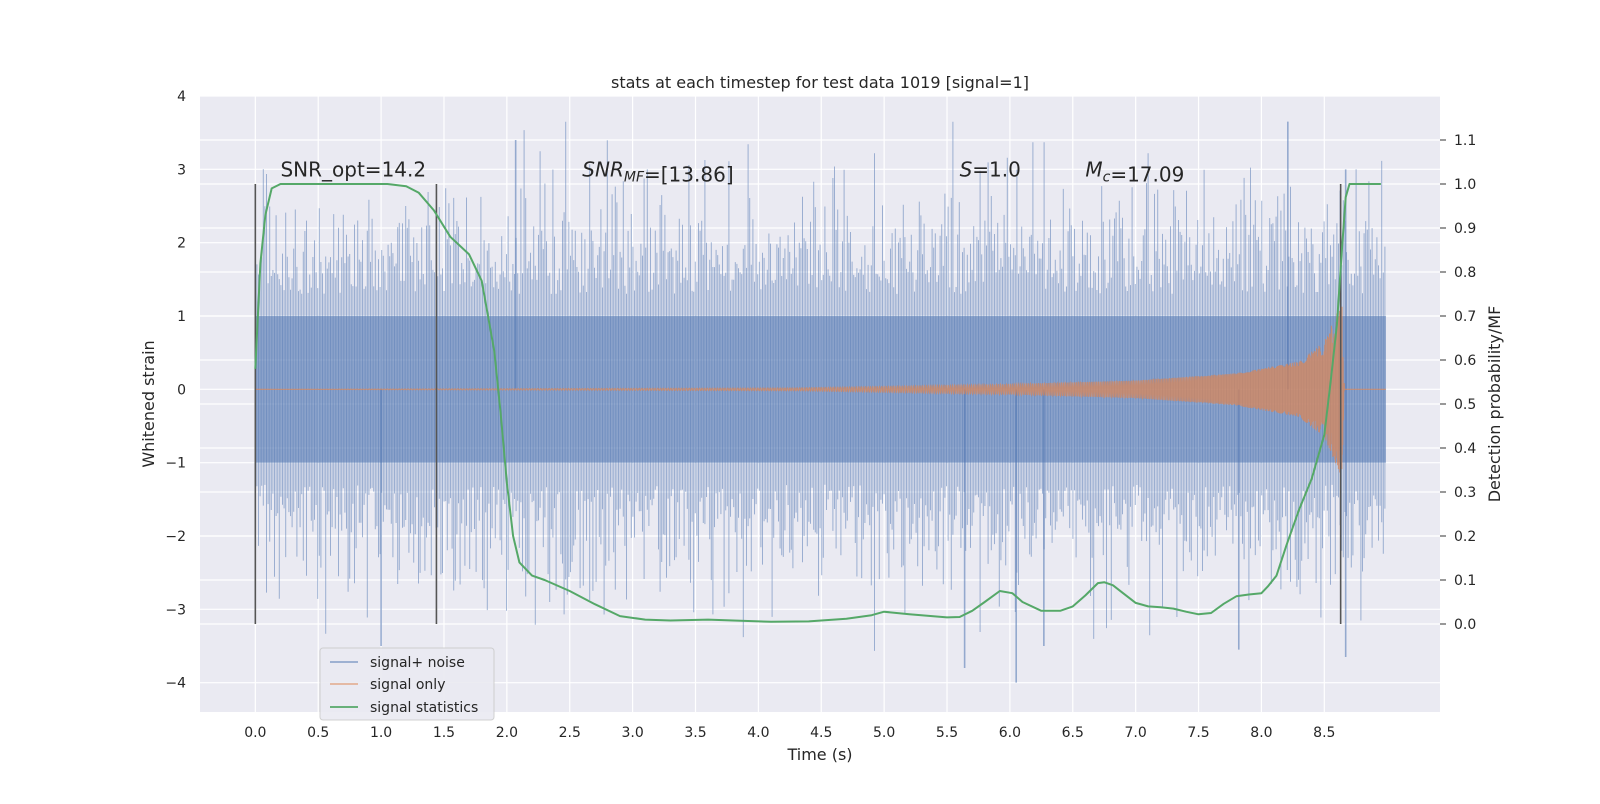 The width and height of the screenshot is (1600, 804). Describe the element at coordinates (634, 178) in the screenshot. I see `annotation-subscript: MF` at that location.